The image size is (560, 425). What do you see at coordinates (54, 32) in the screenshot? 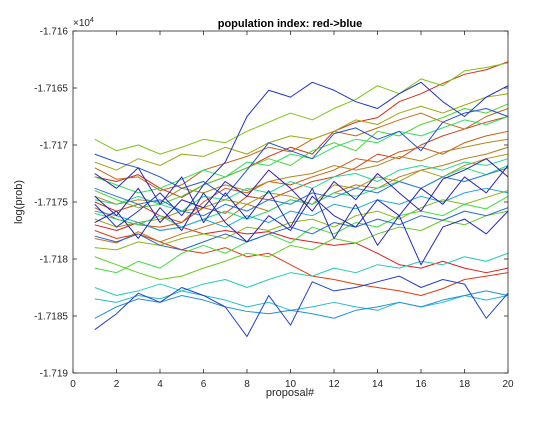
I see `y-tick-label-0: -1.716` at bounding box center [54, 32].